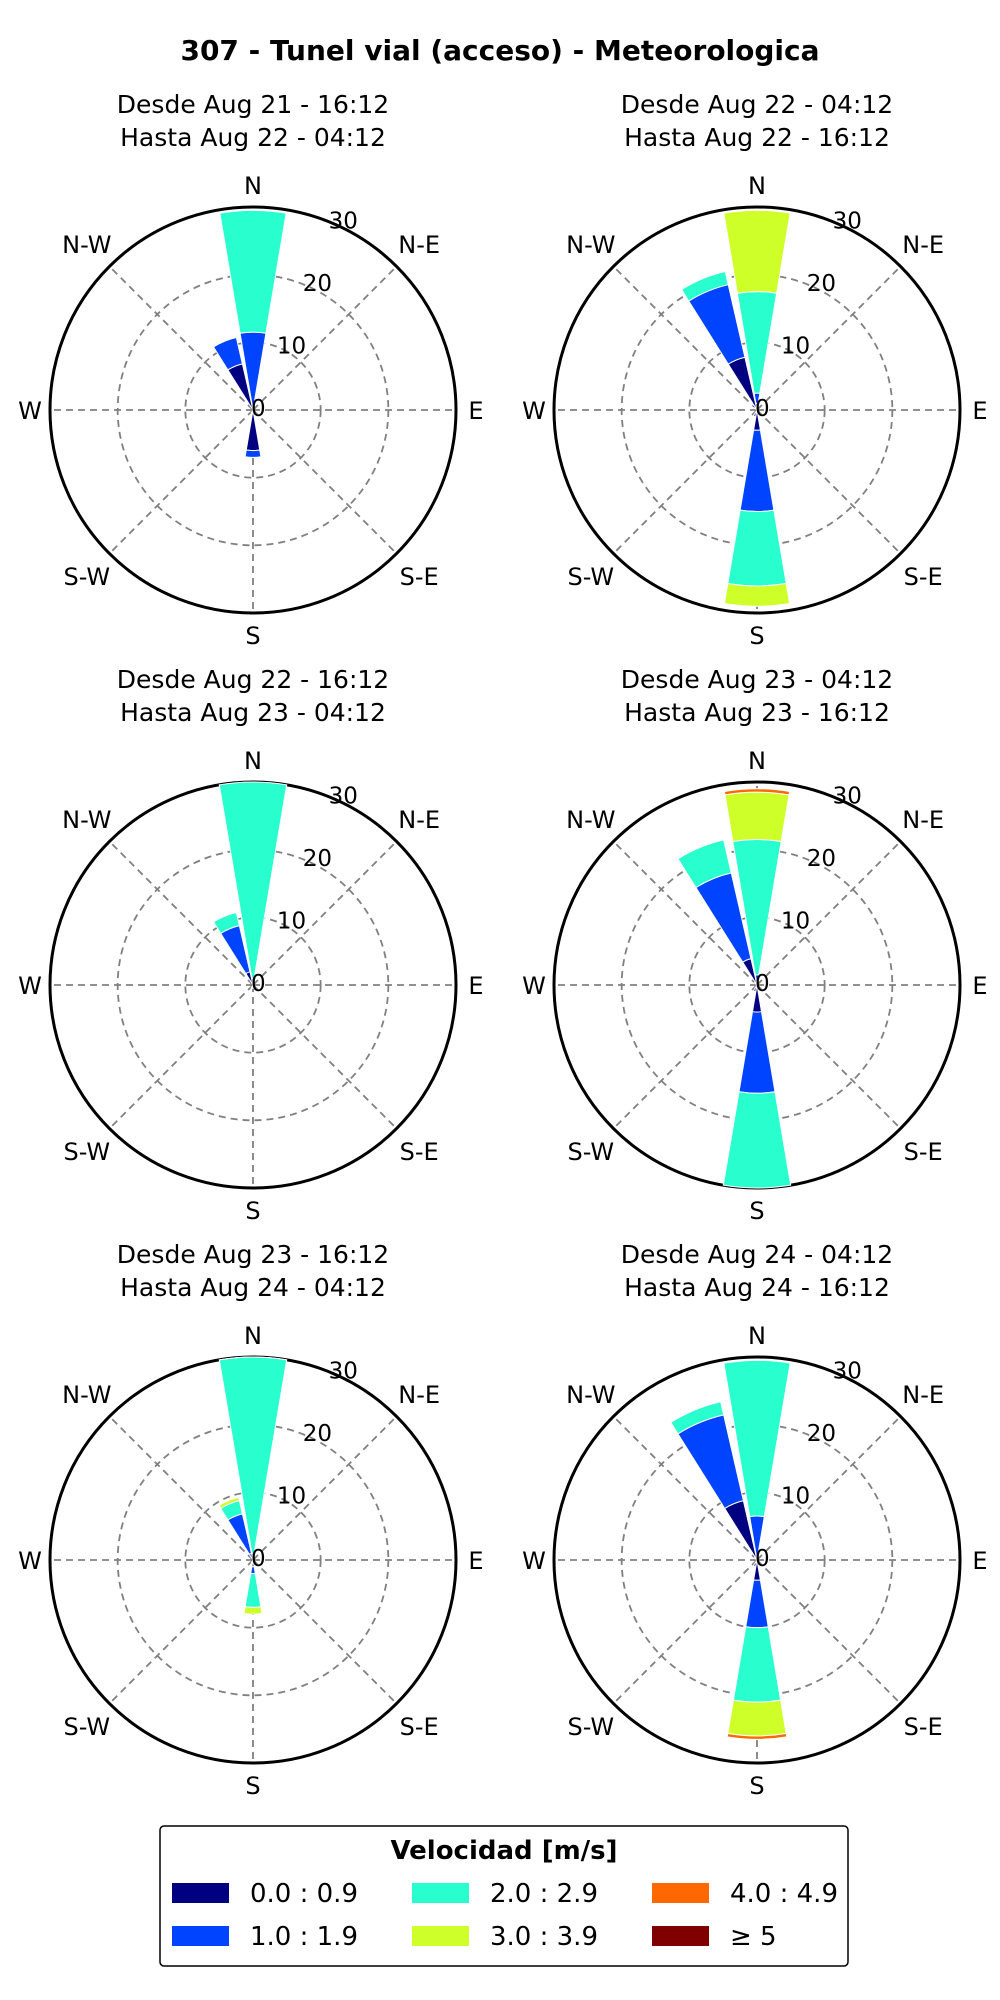 The height and width of the screenshot is (2000, 1000). I want to click on panel-subtitle-line: Desde Aug 22 - 04:12, so click(757, 104).